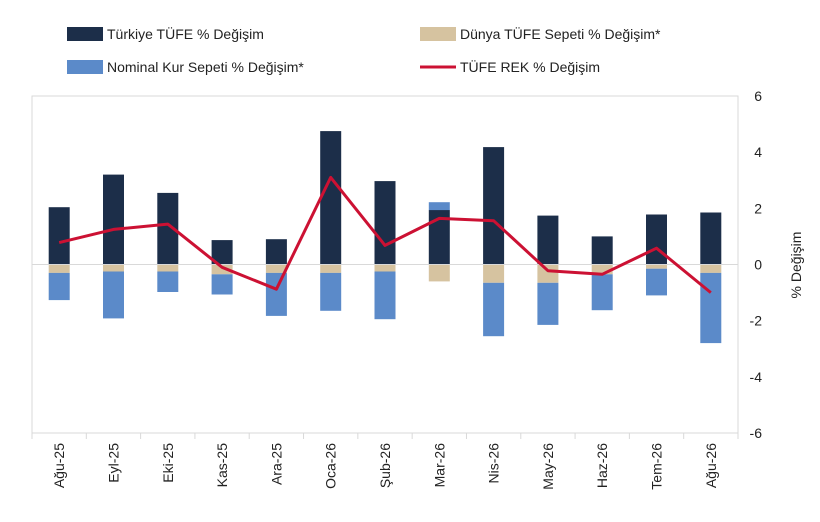 Image resolution: width=820 pixels, height=522 pixels. I want to click on legend-label-nominal-kur: Nominal Kur Sepeti % Değişim*, so click(205, 67).